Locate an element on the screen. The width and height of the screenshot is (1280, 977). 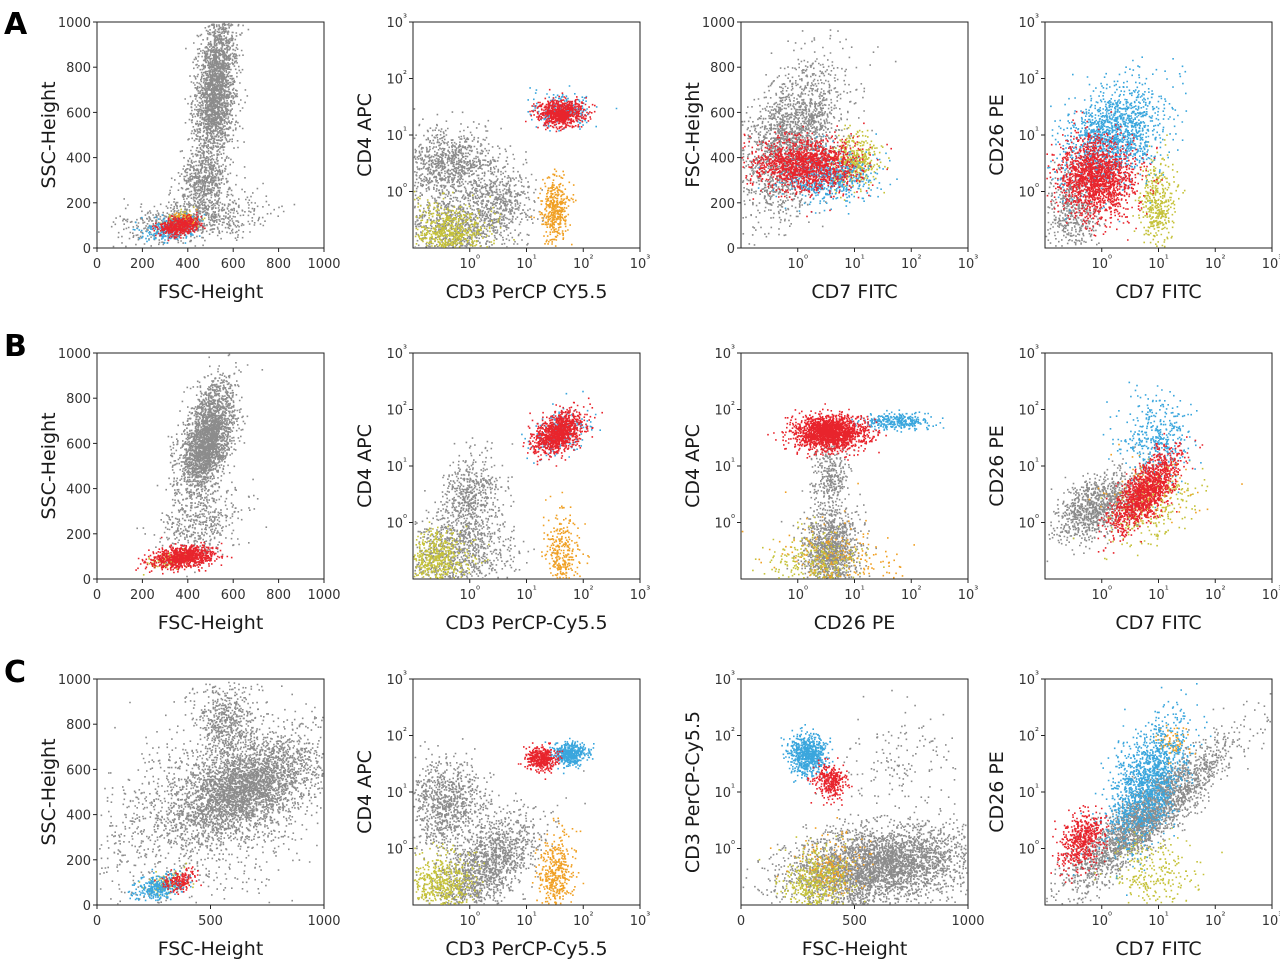
x-tick-label: 500 is located at coordinates (210, 921).